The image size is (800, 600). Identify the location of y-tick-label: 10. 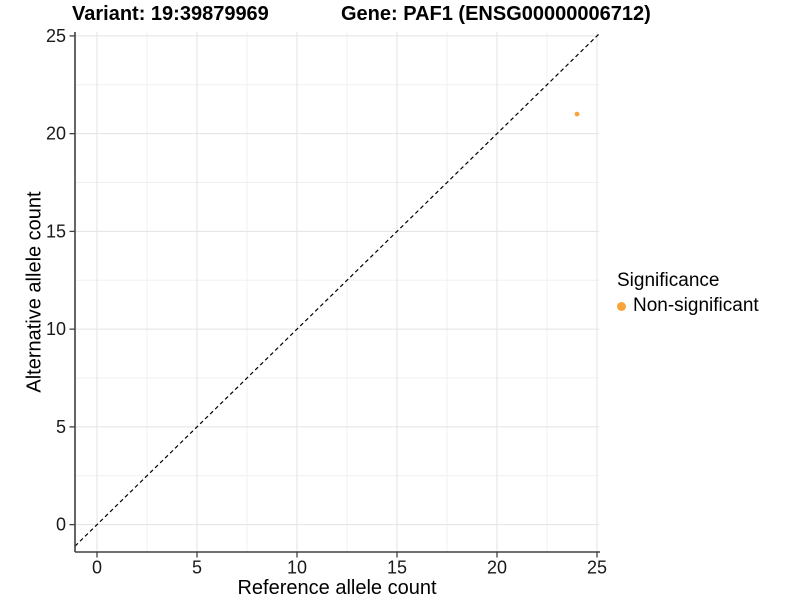
(56, 329).